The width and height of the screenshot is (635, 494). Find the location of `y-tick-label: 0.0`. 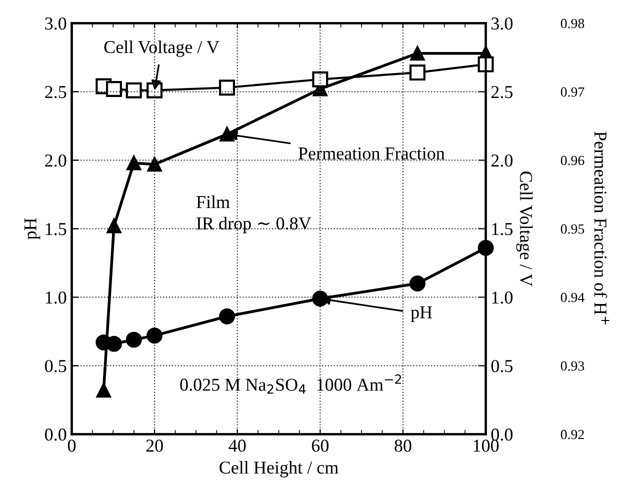

y-tick-label: 0.0 is located at coordinates (55, 434).